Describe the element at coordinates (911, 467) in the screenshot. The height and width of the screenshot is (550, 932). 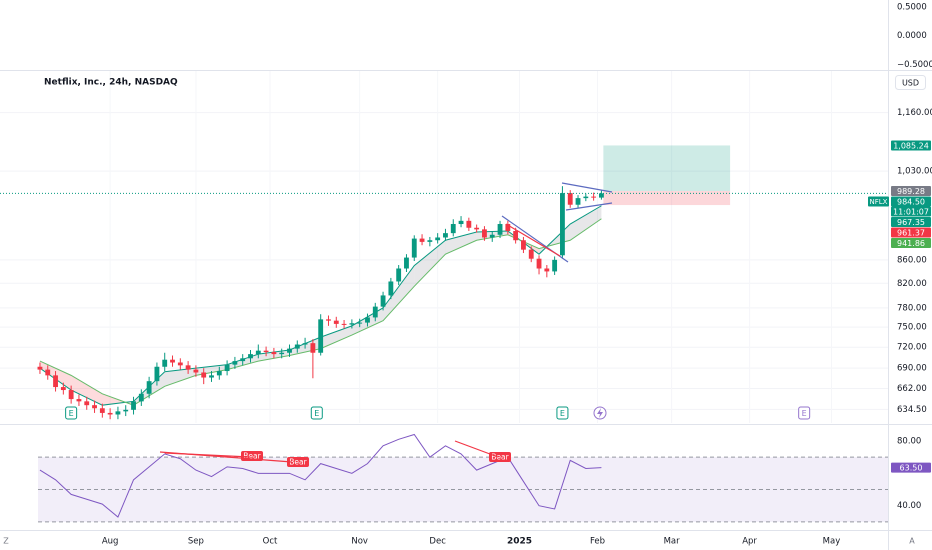
I see `rsi-value-bg` at that location.